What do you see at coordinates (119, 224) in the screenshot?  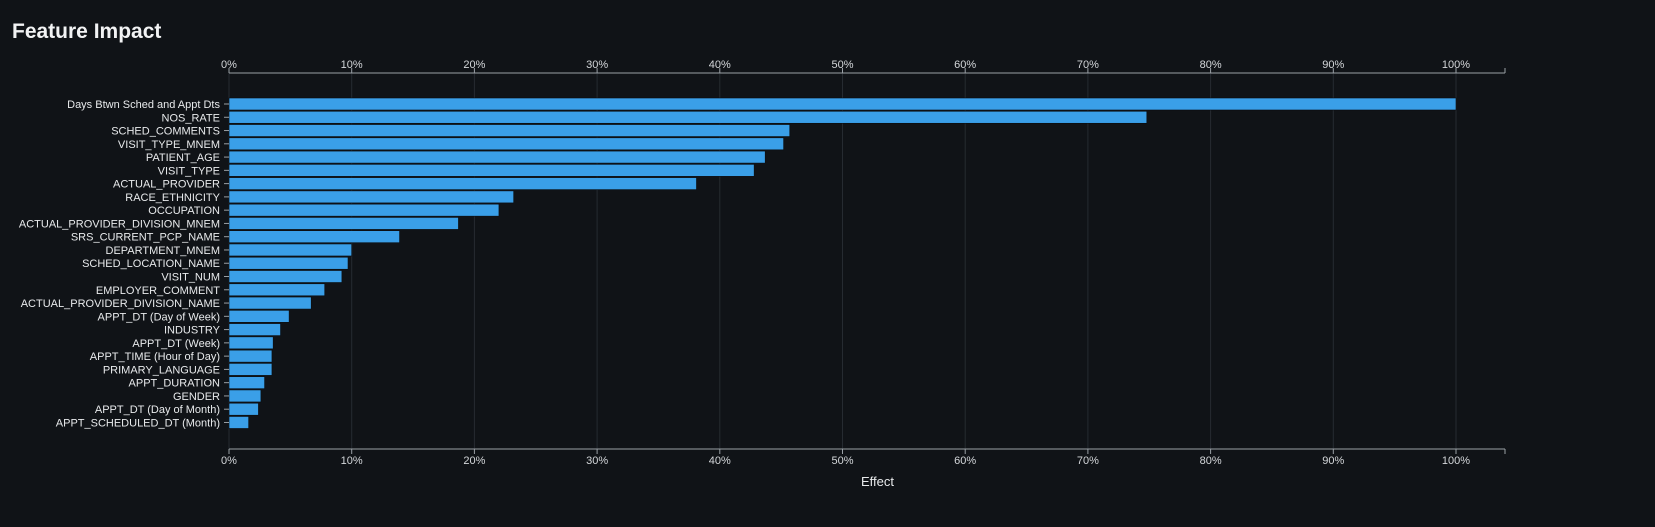 I see `category-label: ACTUAL_PROVIDER_DIVISION_MNEM` at bounding box center [119, 224].